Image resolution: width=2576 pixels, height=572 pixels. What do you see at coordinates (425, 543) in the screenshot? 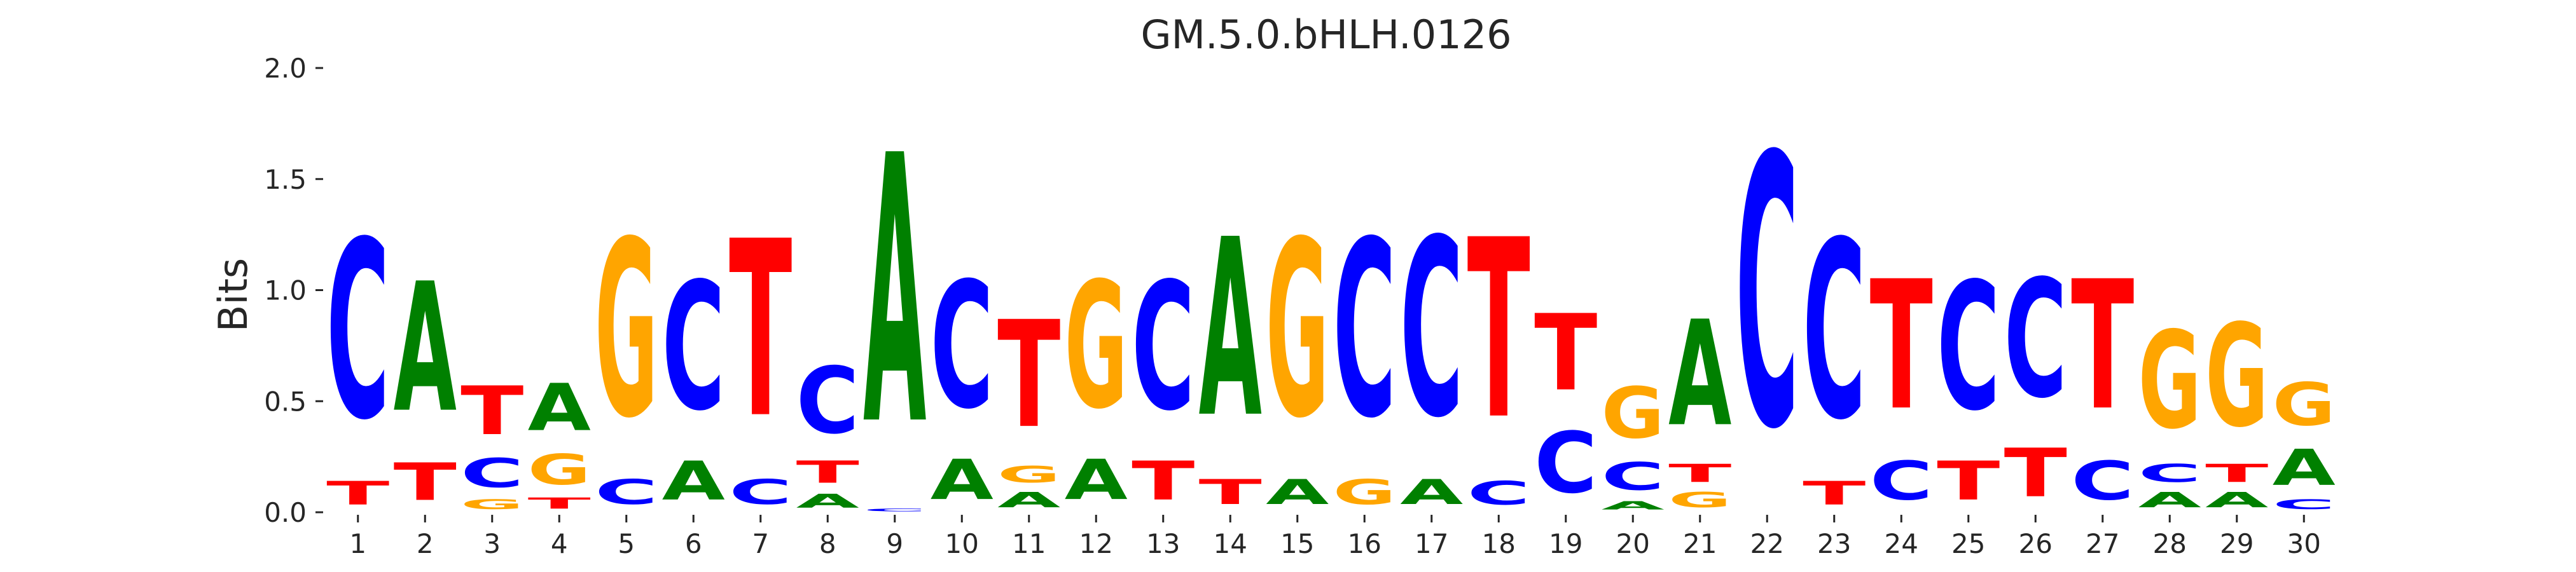
I see `x-tick-label: 2` at bounding box center [425, 543].